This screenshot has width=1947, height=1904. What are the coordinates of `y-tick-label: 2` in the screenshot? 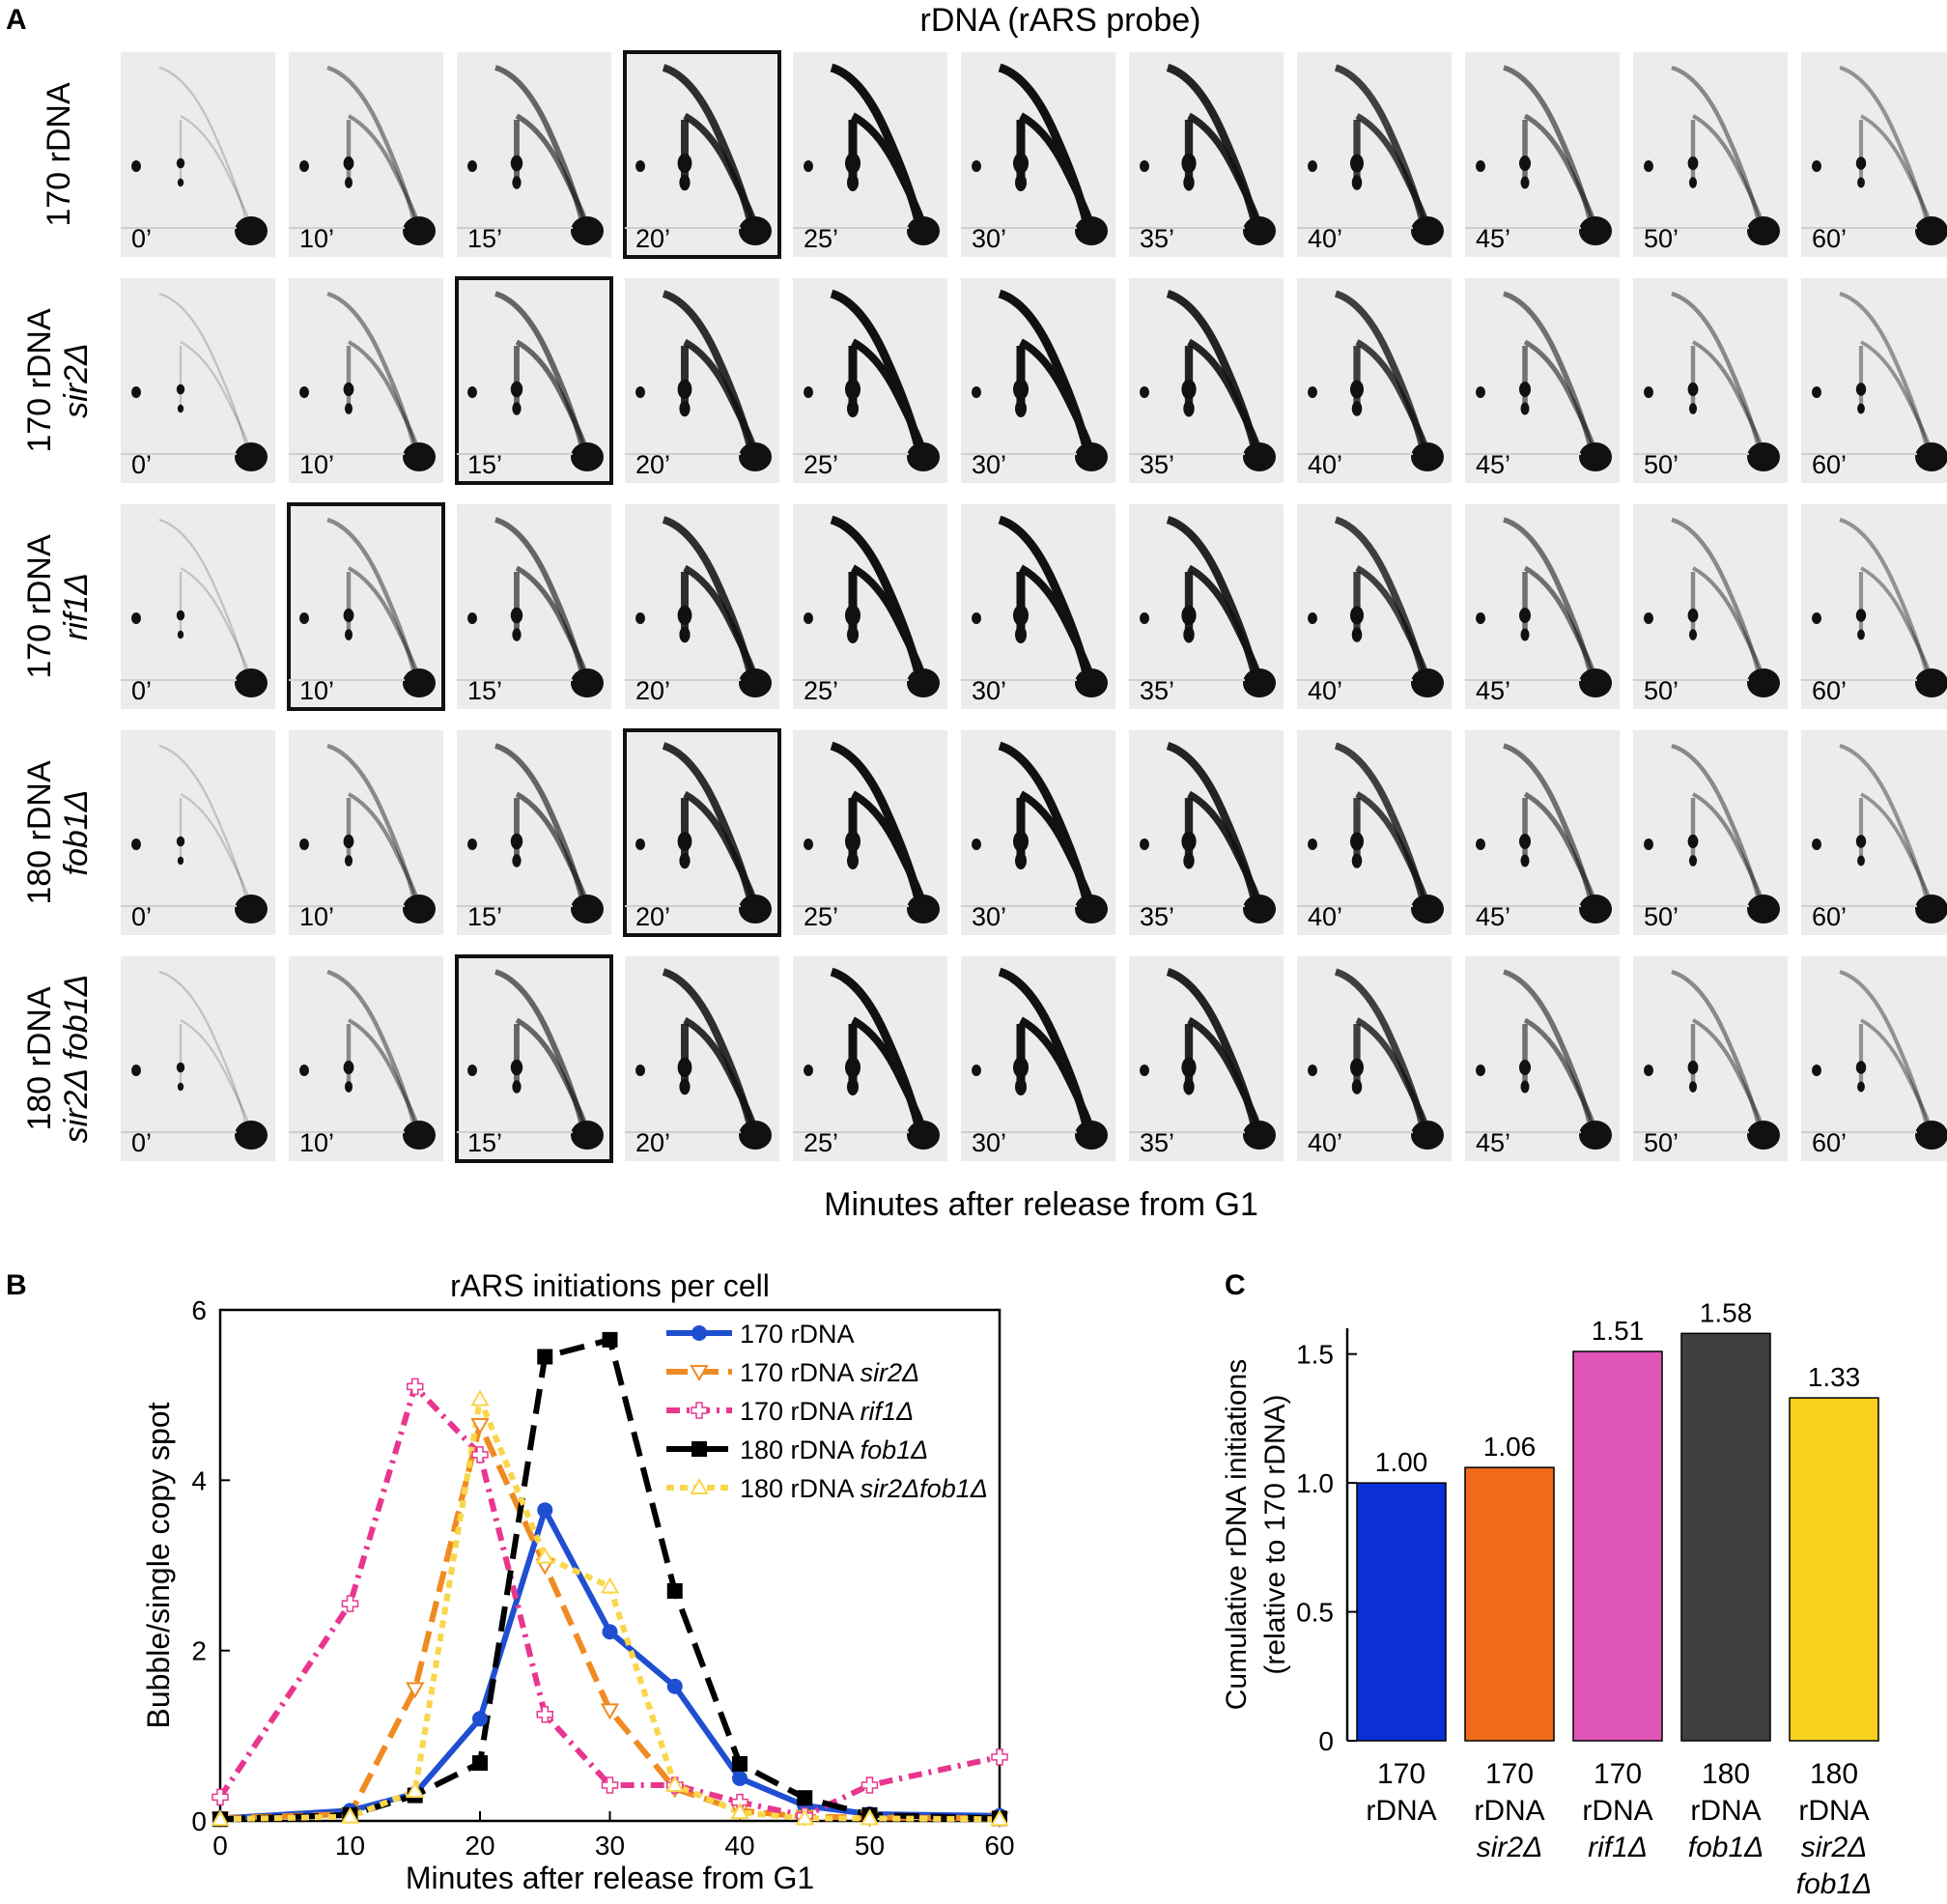 It's located at (199, 1651).